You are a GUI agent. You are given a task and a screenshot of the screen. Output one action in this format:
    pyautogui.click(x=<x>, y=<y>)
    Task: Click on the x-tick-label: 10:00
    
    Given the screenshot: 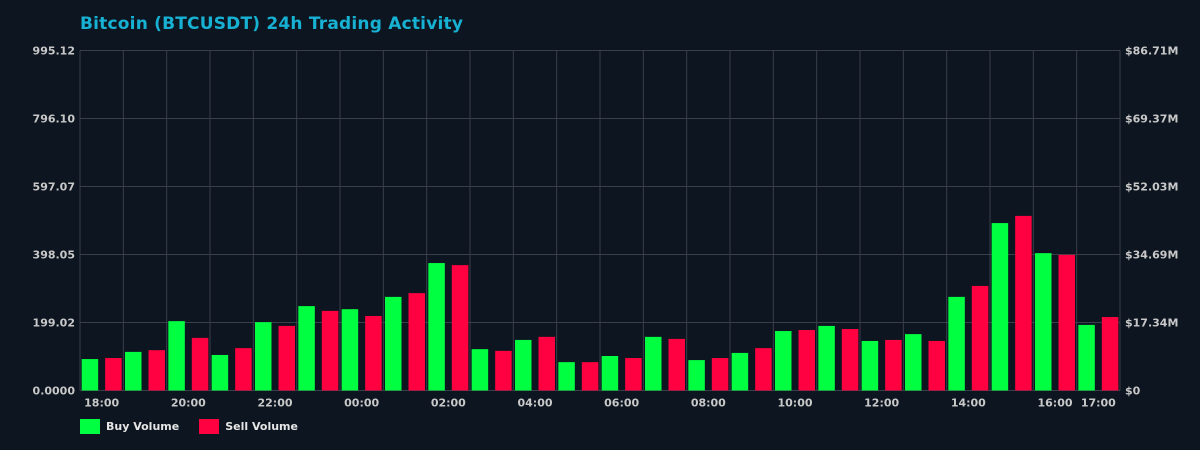 What is the action you would take?
    pyautogui.click(x=794, y=403)
    